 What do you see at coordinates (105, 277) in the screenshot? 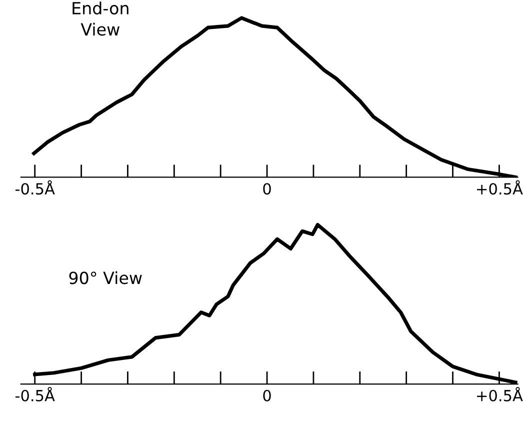
I see `annotation: 90° View` at bounding box center [105, 277].